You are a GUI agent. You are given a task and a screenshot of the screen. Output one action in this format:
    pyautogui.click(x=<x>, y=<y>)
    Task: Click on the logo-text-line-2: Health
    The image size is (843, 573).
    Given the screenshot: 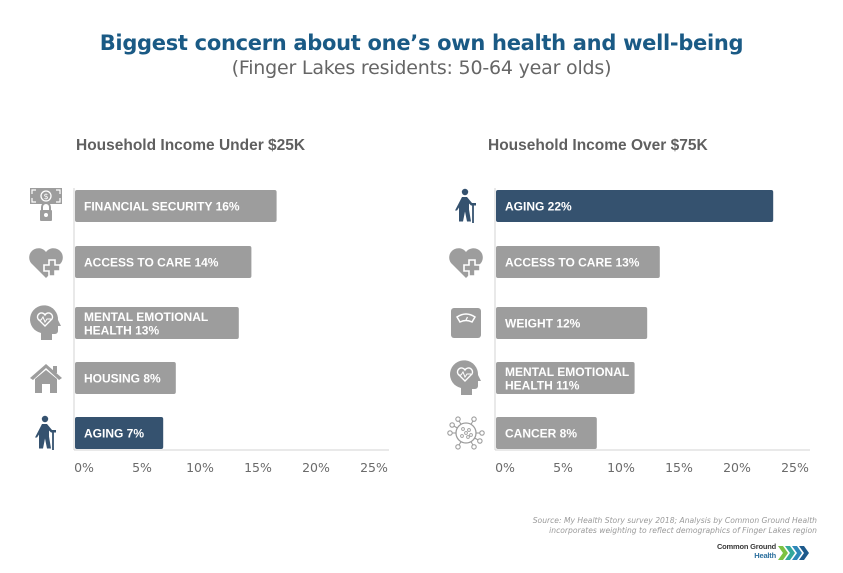 What is the action you would take?
    pyautogui.click(x=765, y=555)
    